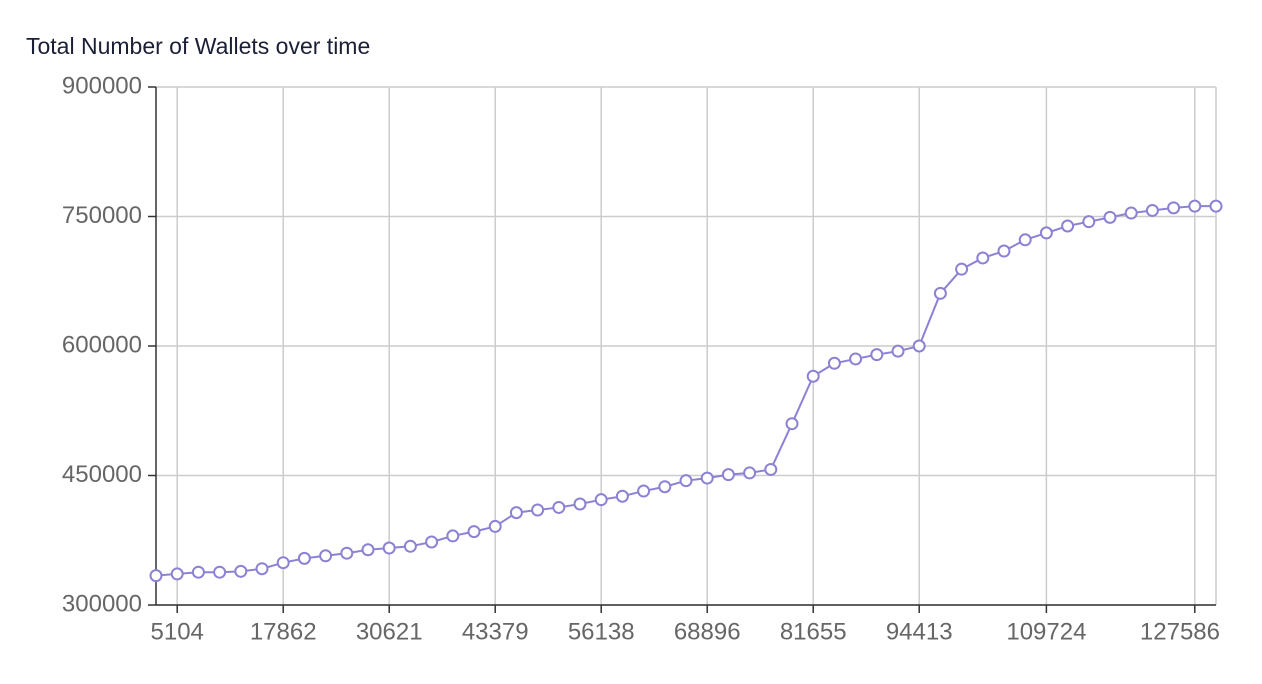 The width and height of the screenshot is (1262, 684). Describe the element at coordinates (813, 631) in the screenshot. I see `x-tick-label: 81655` at that location.